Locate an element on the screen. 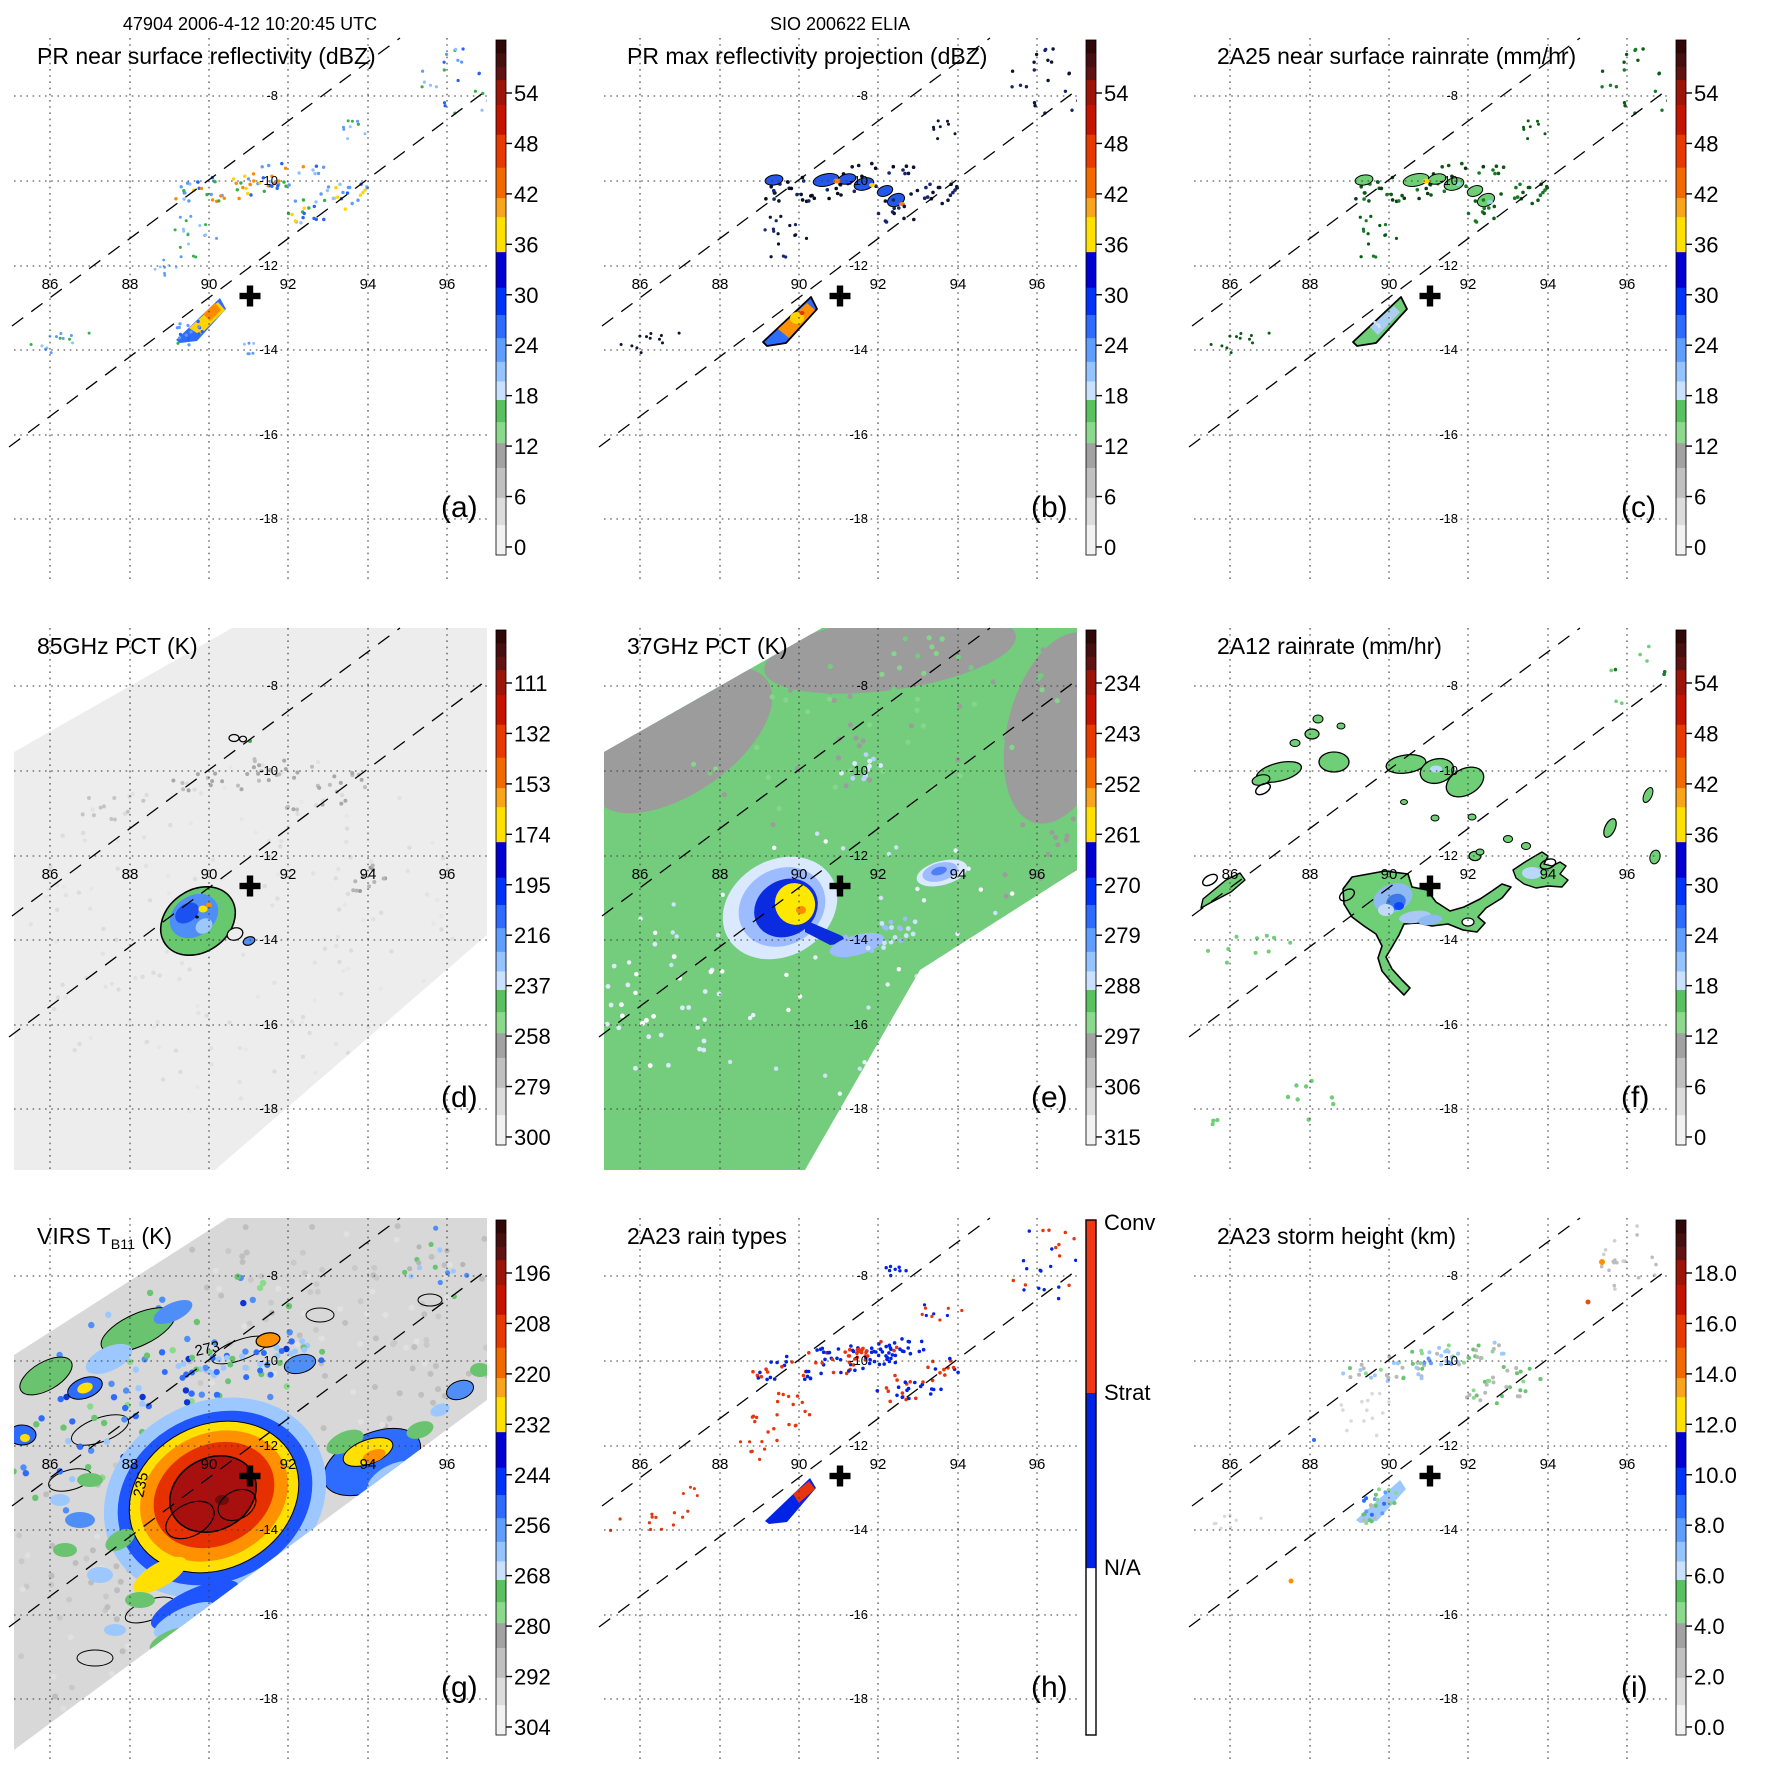 This screenshot has width=1771, height=1771. latitude-label: -14 is located at coordinates (1448, 1529).